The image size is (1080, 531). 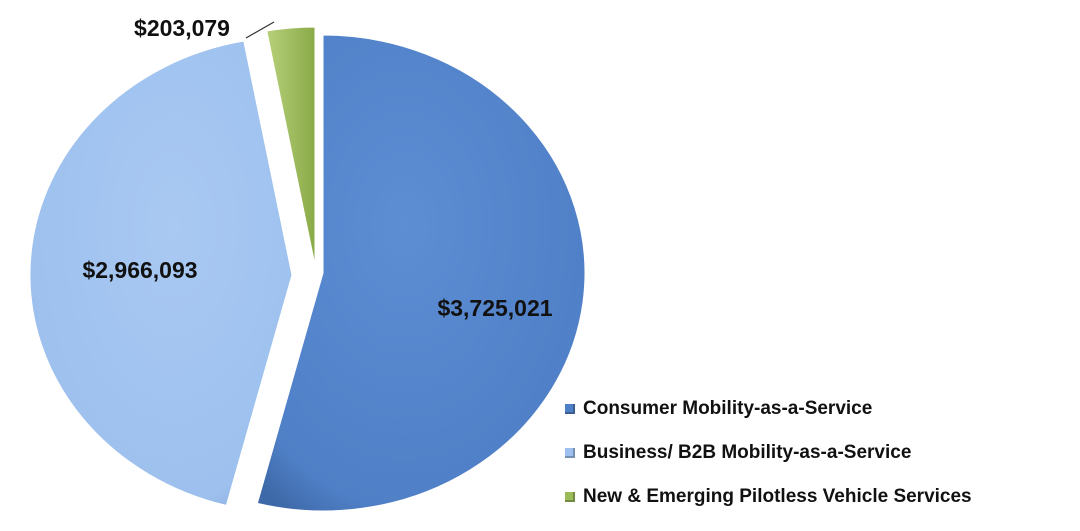 What do you see at coordinates (291, 146) in the screenshot?
I see `pie-slice-pilotless` at bounding box center [291, 146].